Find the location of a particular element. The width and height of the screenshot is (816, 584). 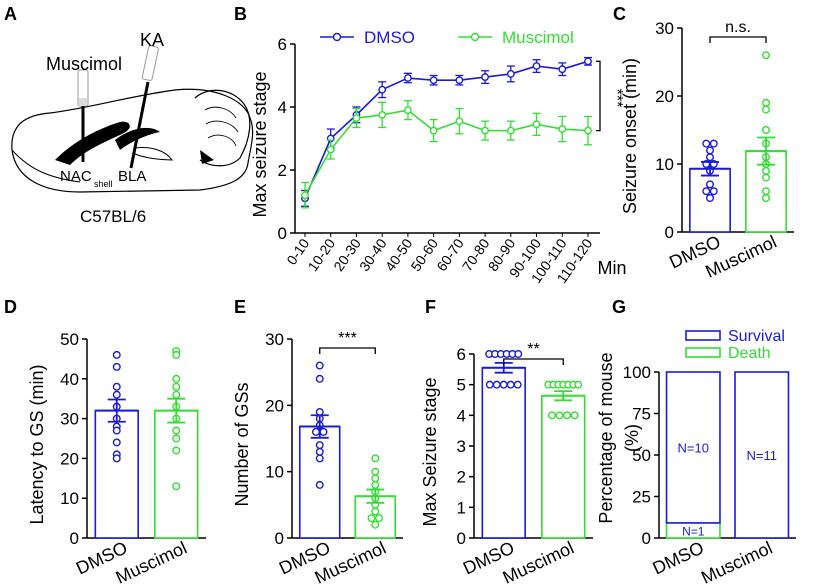

x-tick-label: 40-50 is located at coordinates (399, 254).